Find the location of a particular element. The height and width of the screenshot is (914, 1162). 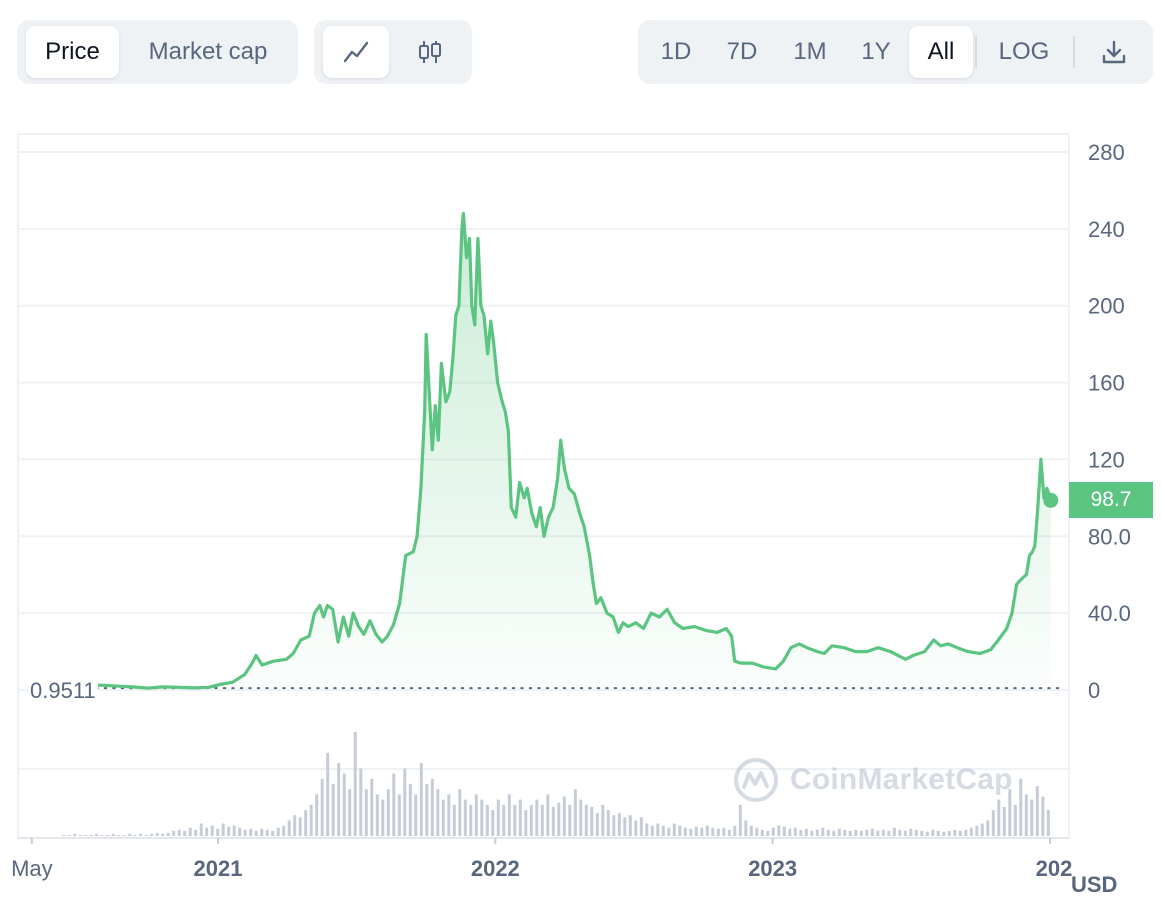

x-tick-label: 2022 is located at coordinates (495, 868).